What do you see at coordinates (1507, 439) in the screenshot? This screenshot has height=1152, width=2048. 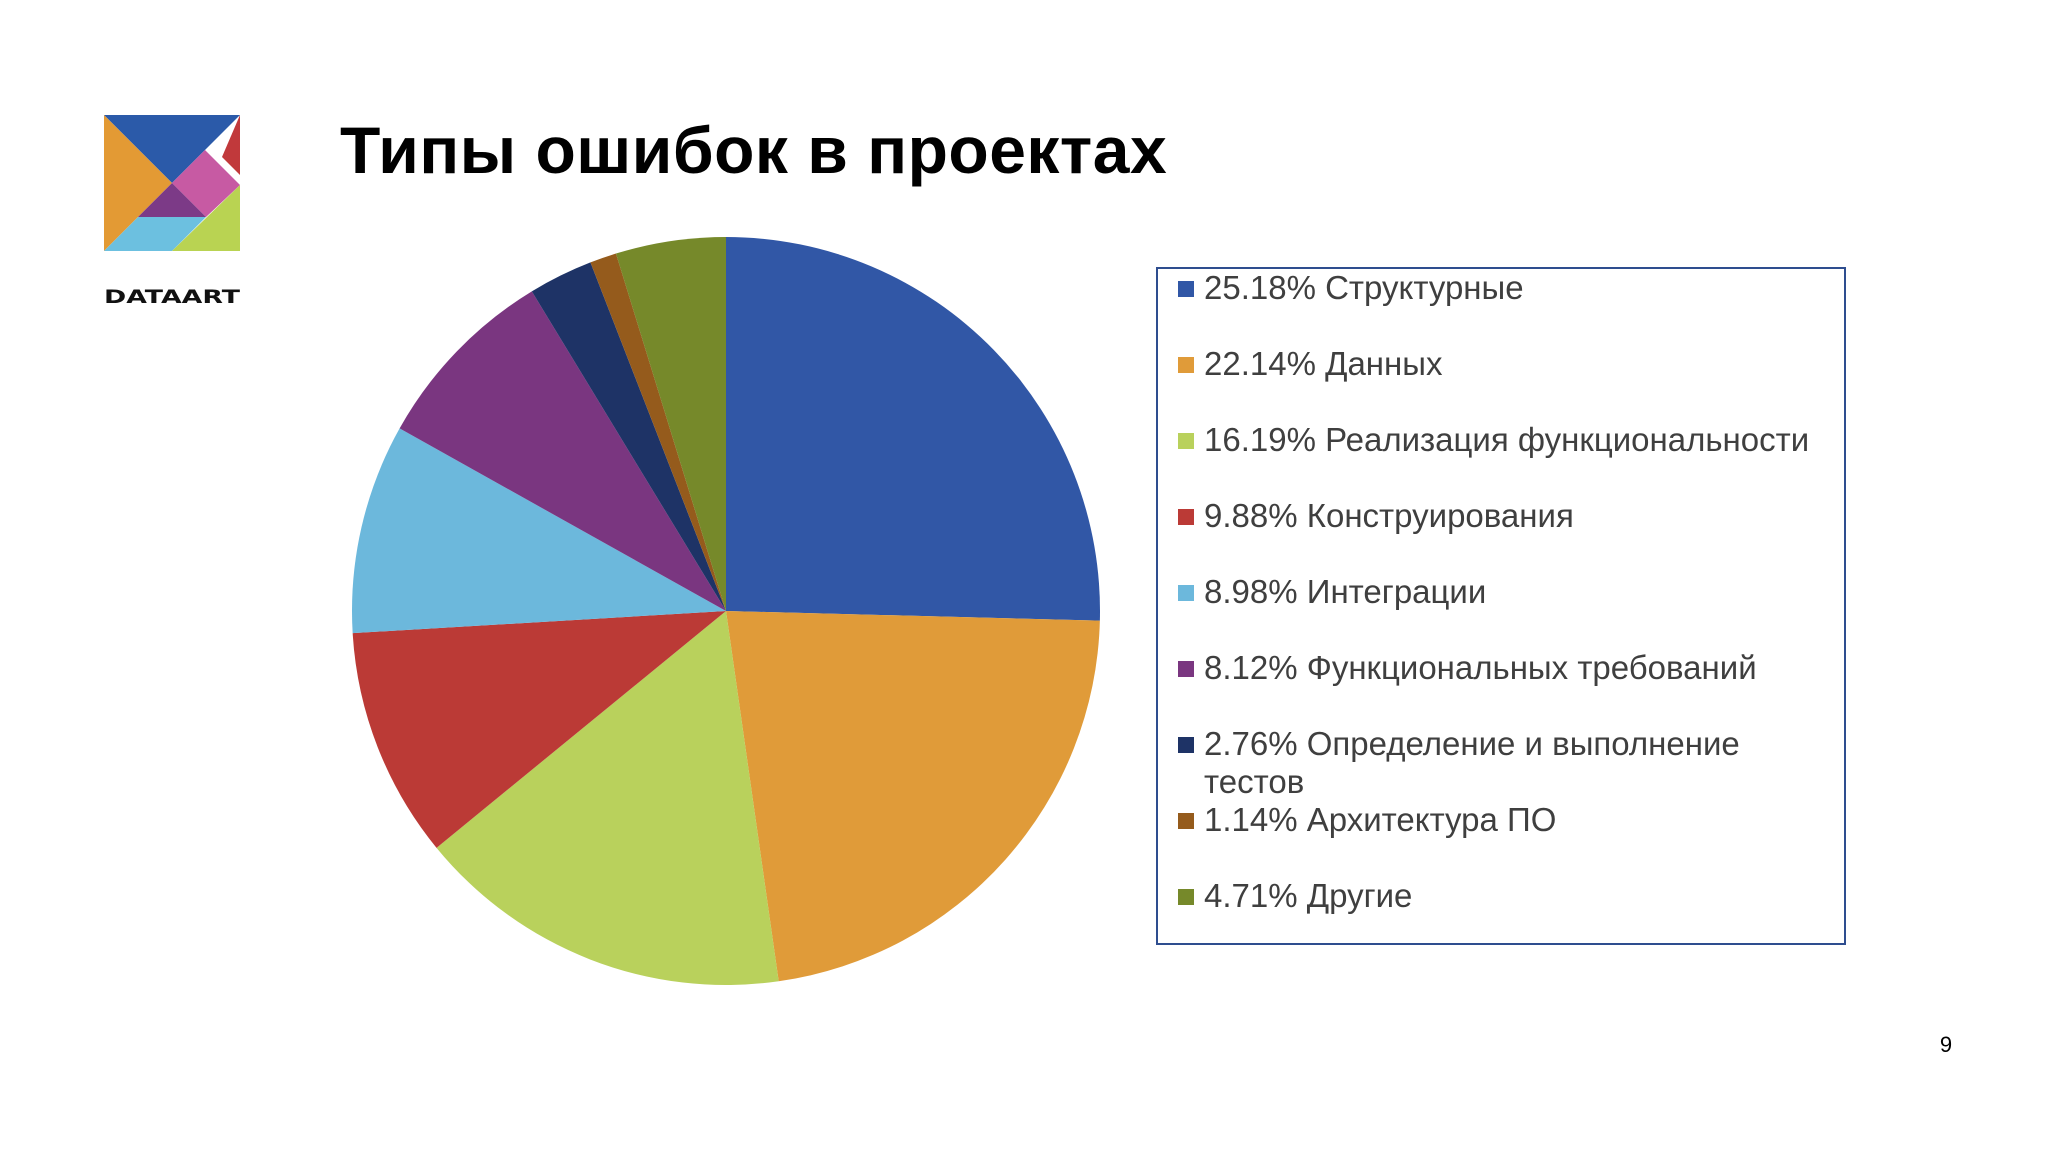 I see `legend-label: 16.19% Реализация функциональности` at bounding box center [1507, 439].